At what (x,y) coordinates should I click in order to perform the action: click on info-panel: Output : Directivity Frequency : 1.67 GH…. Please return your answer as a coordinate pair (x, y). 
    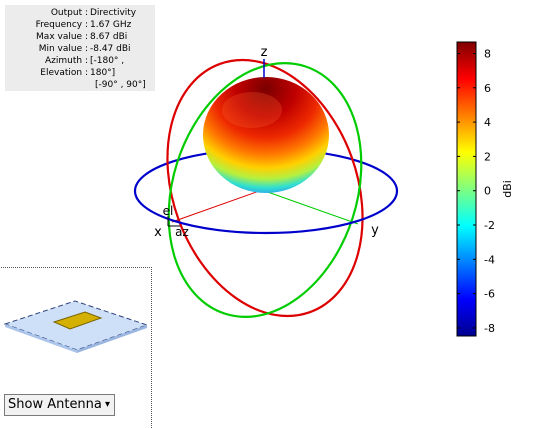
    Looking at the image, I should click on (80, 48).